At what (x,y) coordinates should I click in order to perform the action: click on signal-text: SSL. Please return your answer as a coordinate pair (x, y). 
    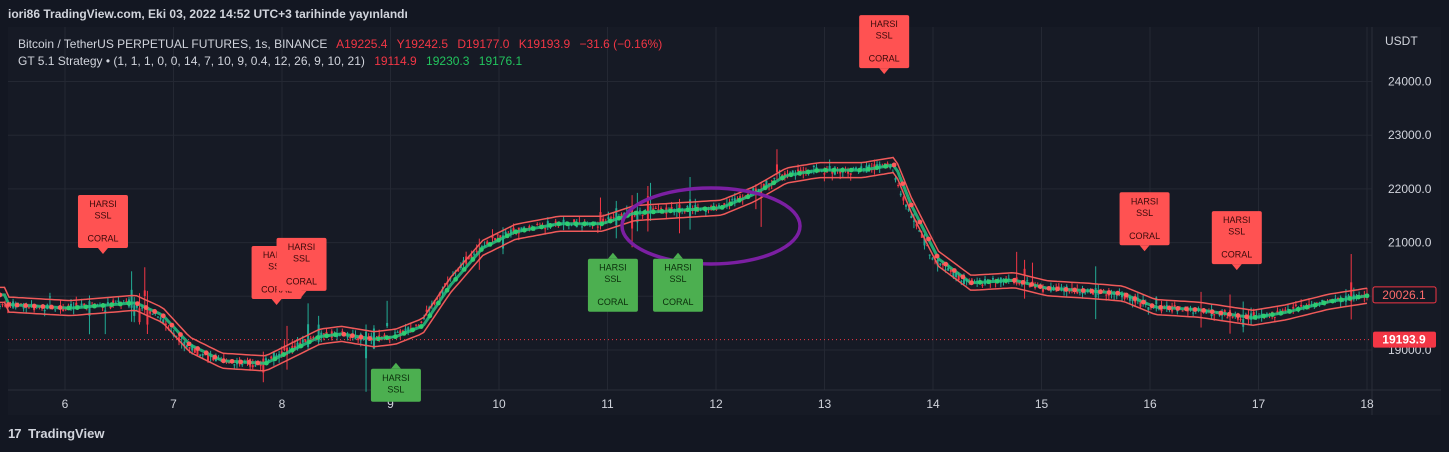
    Looking at the image, I should click on (1144, 213).